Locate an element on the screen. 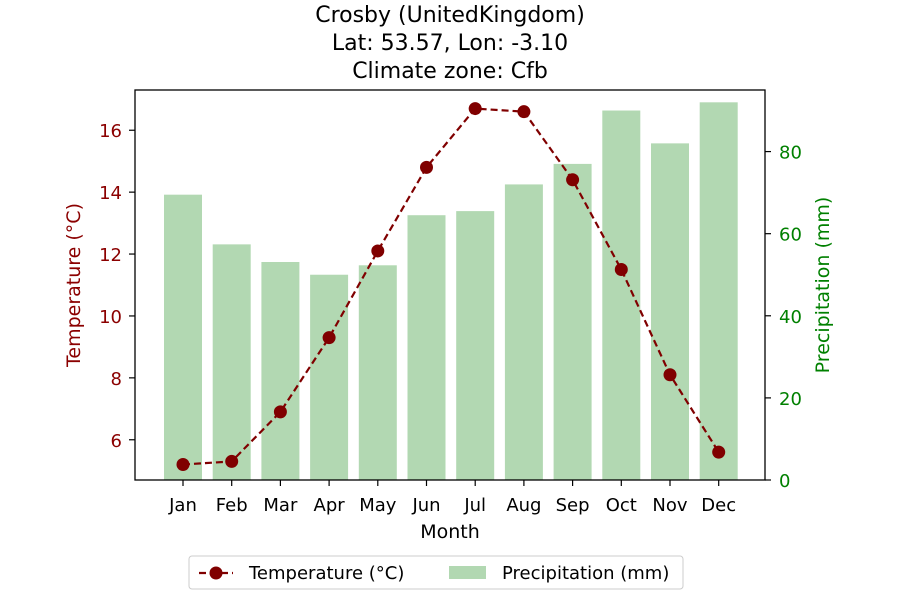  x-tick-label: Mar is located at coordinates (280, 505).